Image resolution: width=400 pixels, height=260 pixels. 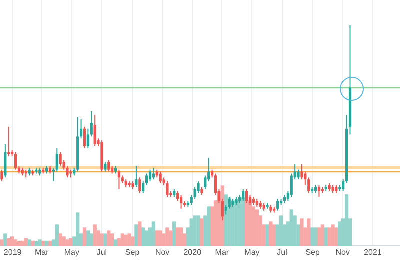 I want to click on x-tick-label: 2021, so click(x=373, y=253).